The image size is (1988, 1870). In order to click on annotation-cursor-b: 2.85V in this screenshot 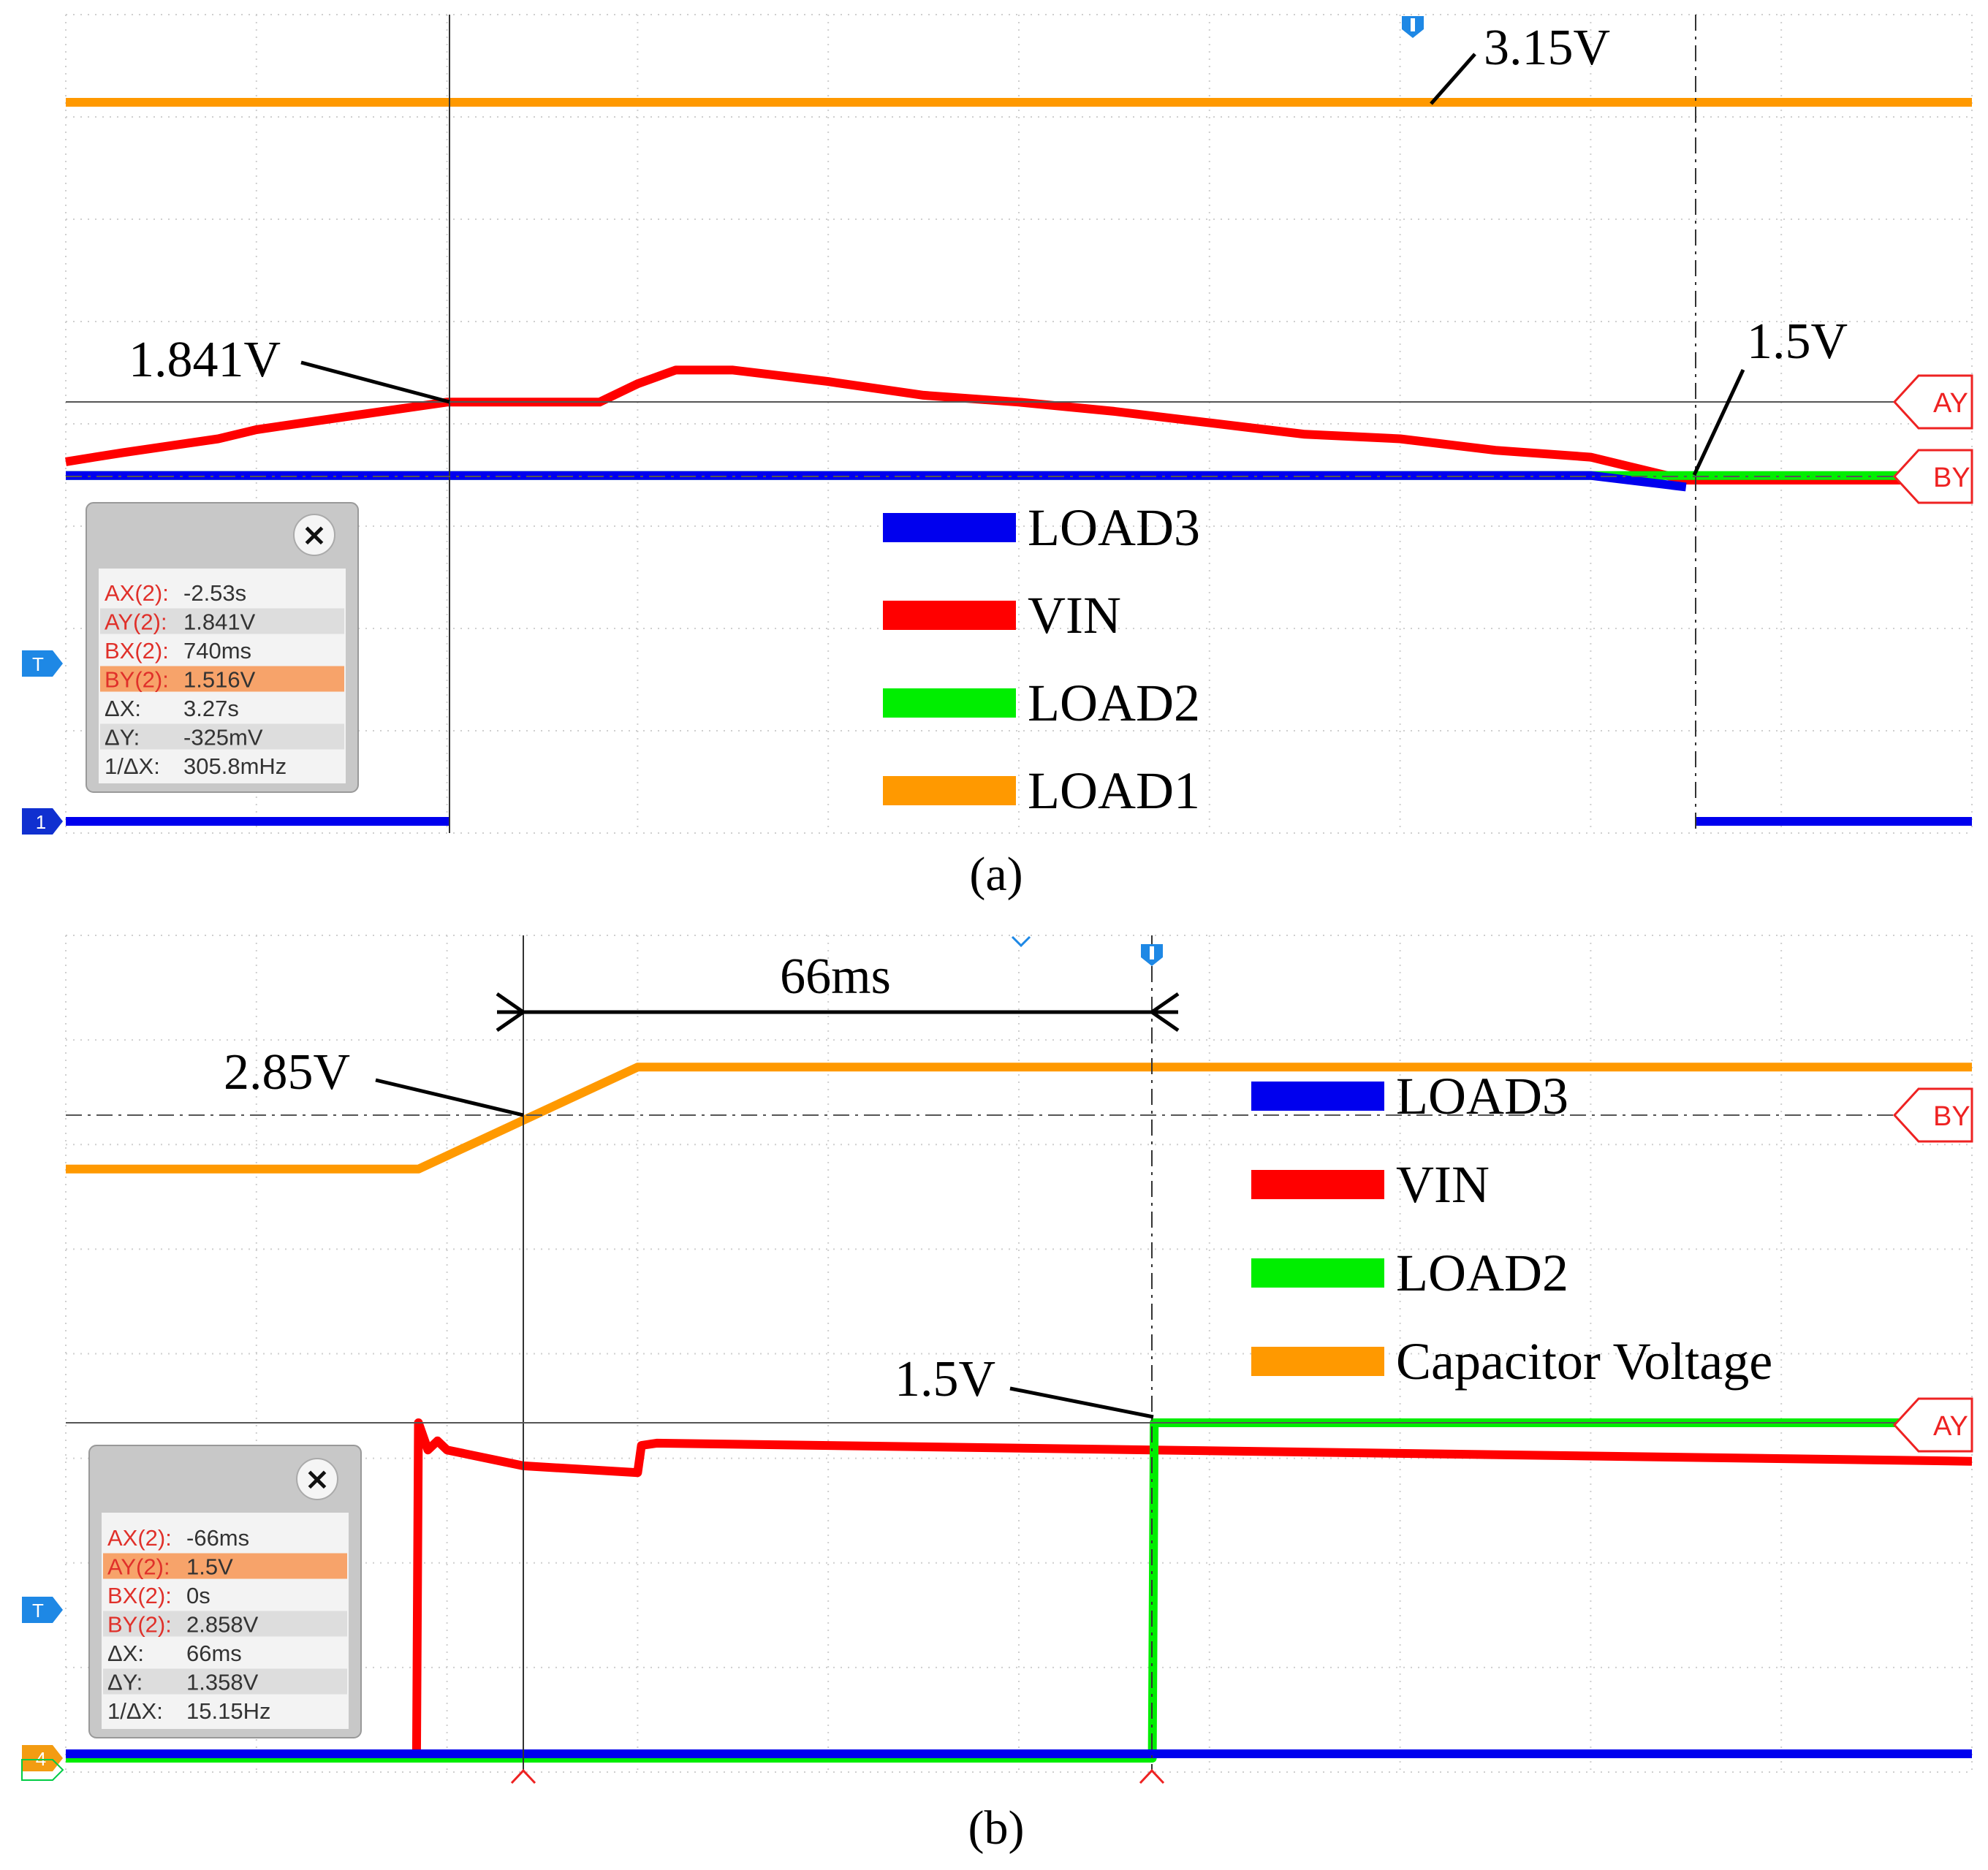, I will do `click(287, 1072)`.